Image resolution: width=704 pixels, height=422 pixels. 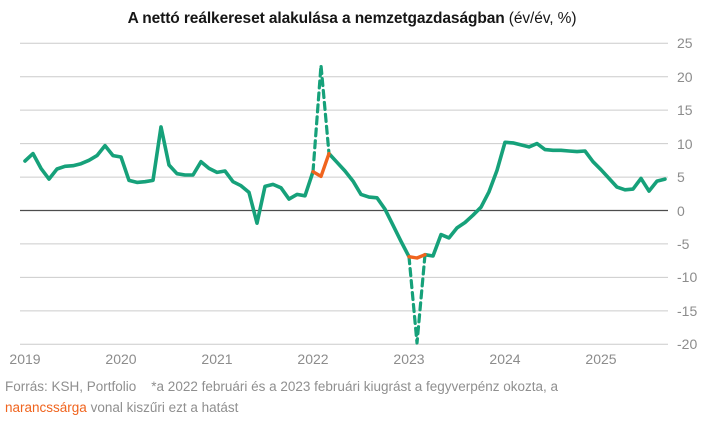 What do you see at coordinates (121, 359) in the screenshot?
I see `x-axis-tick-label: 2020` at bounding box center [121, 359].